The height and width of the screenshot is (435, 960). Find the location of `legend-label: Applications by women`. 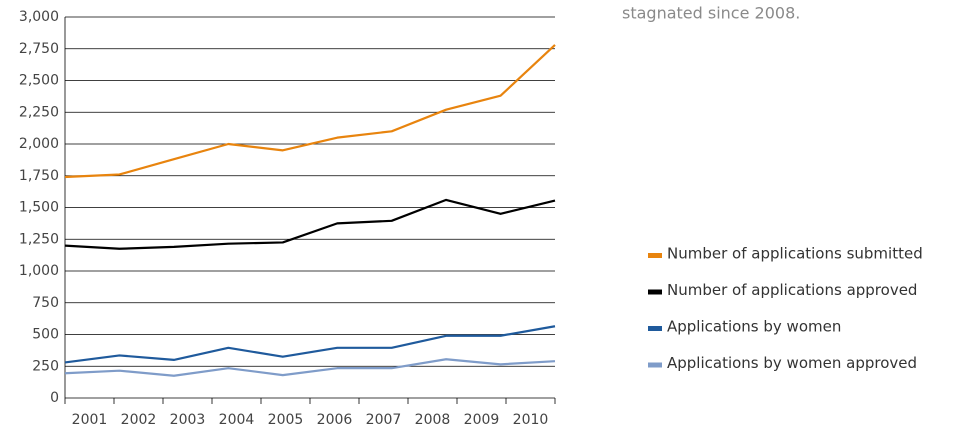

legend-label: Applications by women is located at coordinates (754, 327).